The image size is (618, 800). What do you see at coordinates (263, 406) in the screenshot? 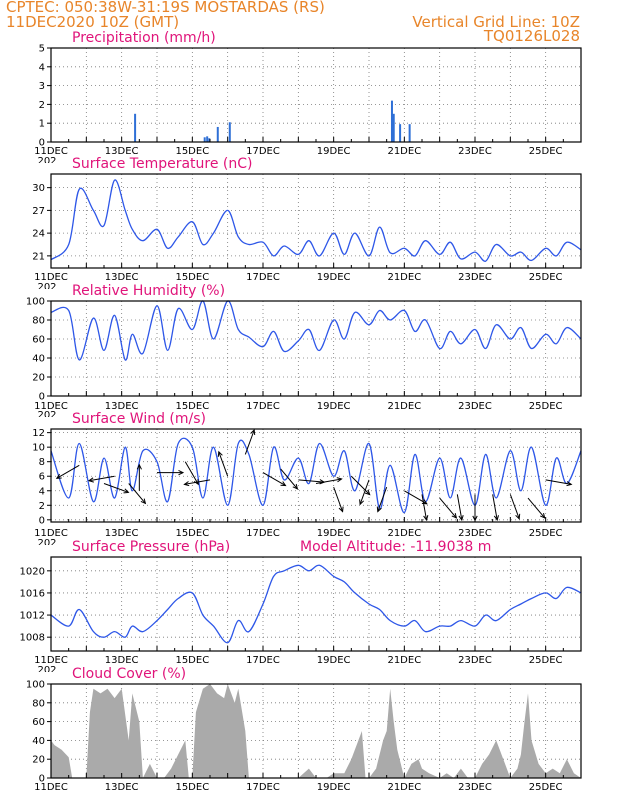
I see `rh-xtick-label: 17DEC` at bounding box center [263, 406].